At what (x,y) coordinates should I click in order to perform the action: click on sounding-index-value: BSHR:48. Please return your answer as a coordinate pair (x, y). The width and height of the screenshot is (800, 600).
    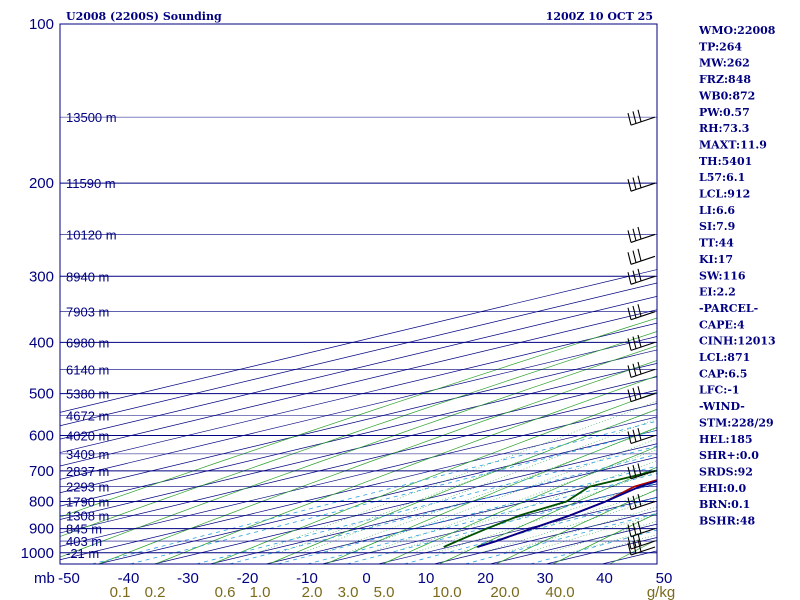
    Looking at the image, I should click on (727, 521).